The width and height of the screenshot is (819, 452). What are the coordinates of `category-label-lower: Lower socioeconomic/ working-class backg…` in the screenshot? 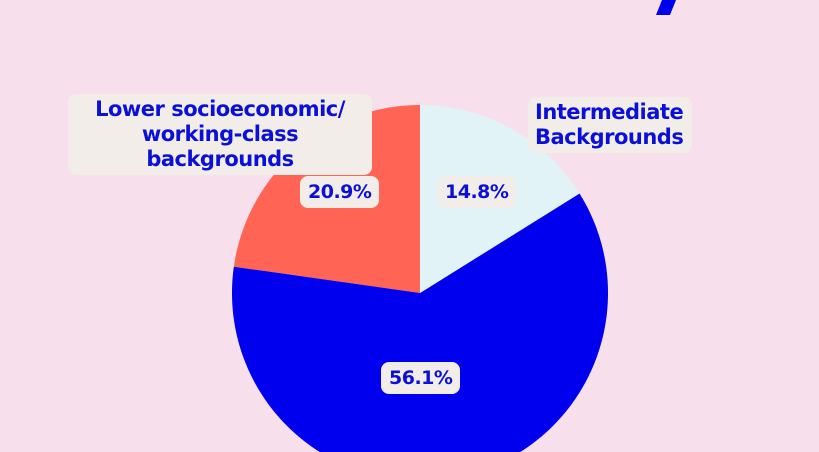 It's located at (220, 134).